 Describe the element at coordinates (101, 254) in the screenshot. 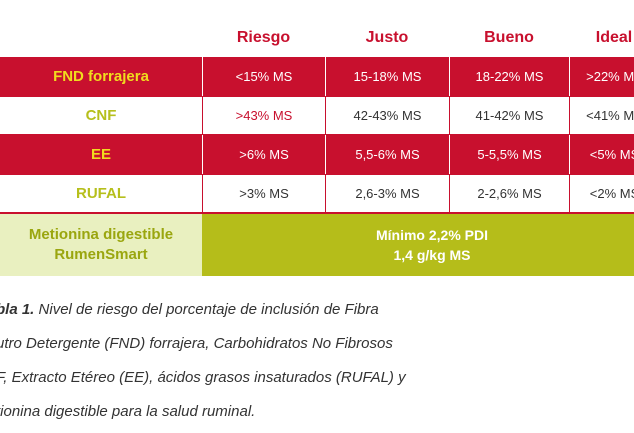

I see `row-label-line2: RumenSmart` at that location.